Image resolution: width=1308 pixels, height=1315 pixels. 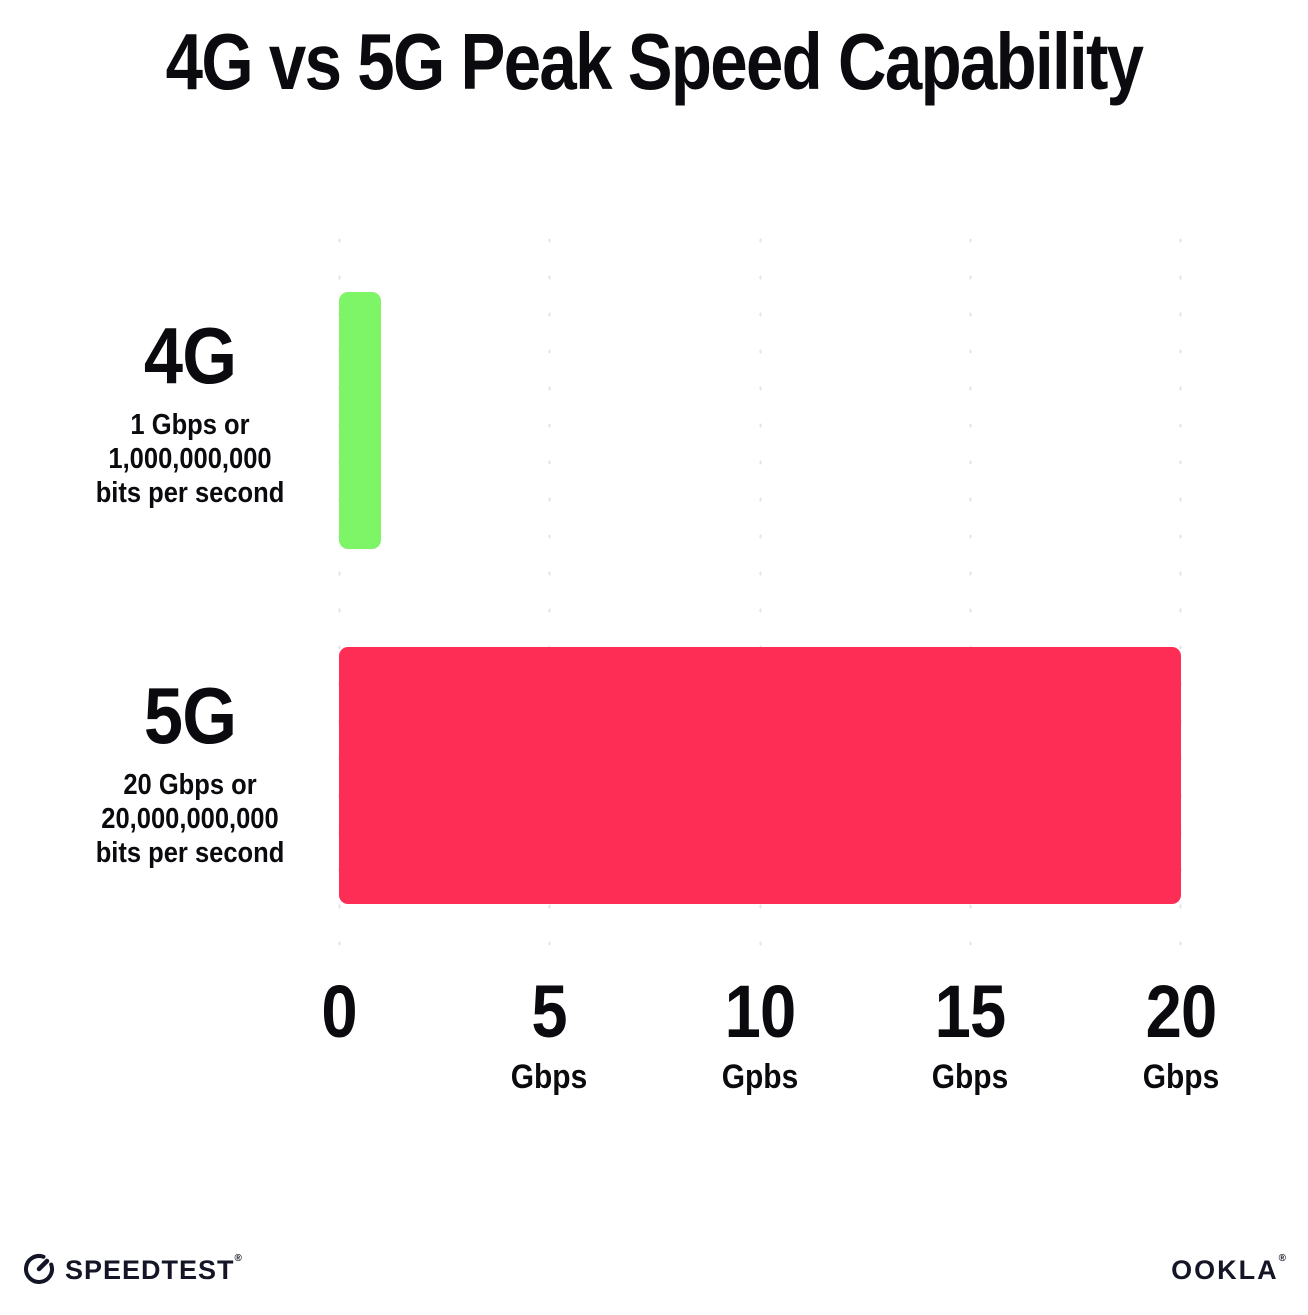 I want to click on row-label-4g-subtitle: 1 Gbps or 1,000,000,000 bits per second, so click(x=190, y=459).